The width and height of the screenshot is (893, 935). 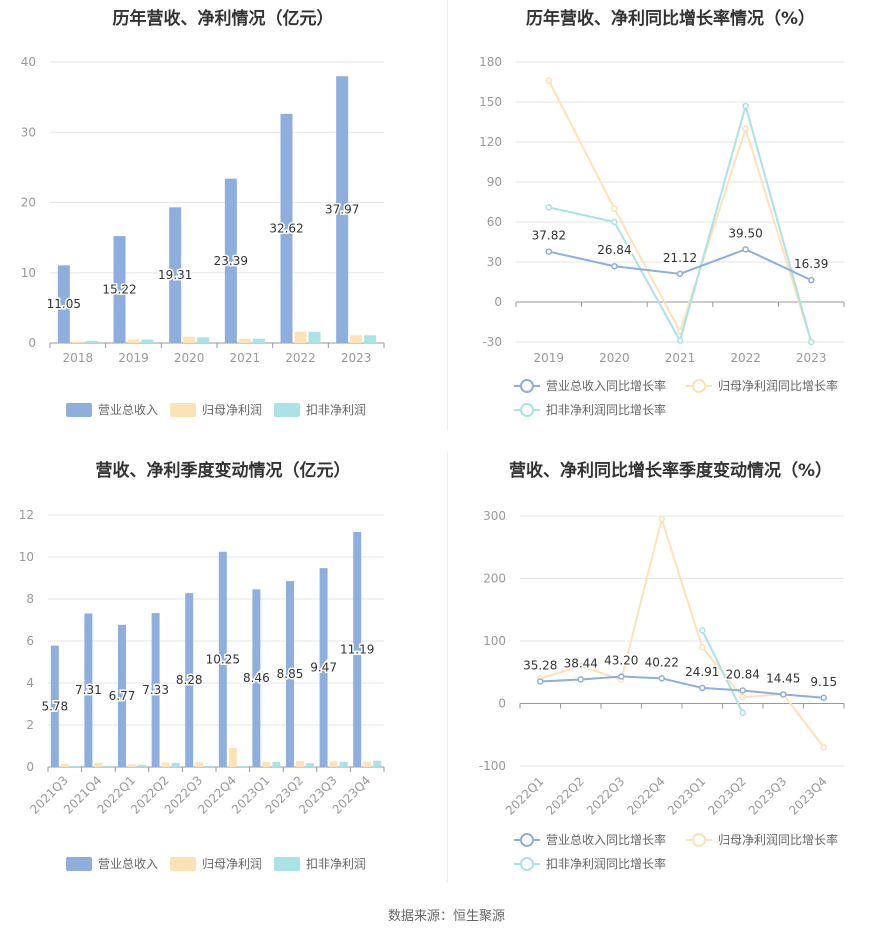 I want to click on data-label: 9.15, so click(x=823, y=682).